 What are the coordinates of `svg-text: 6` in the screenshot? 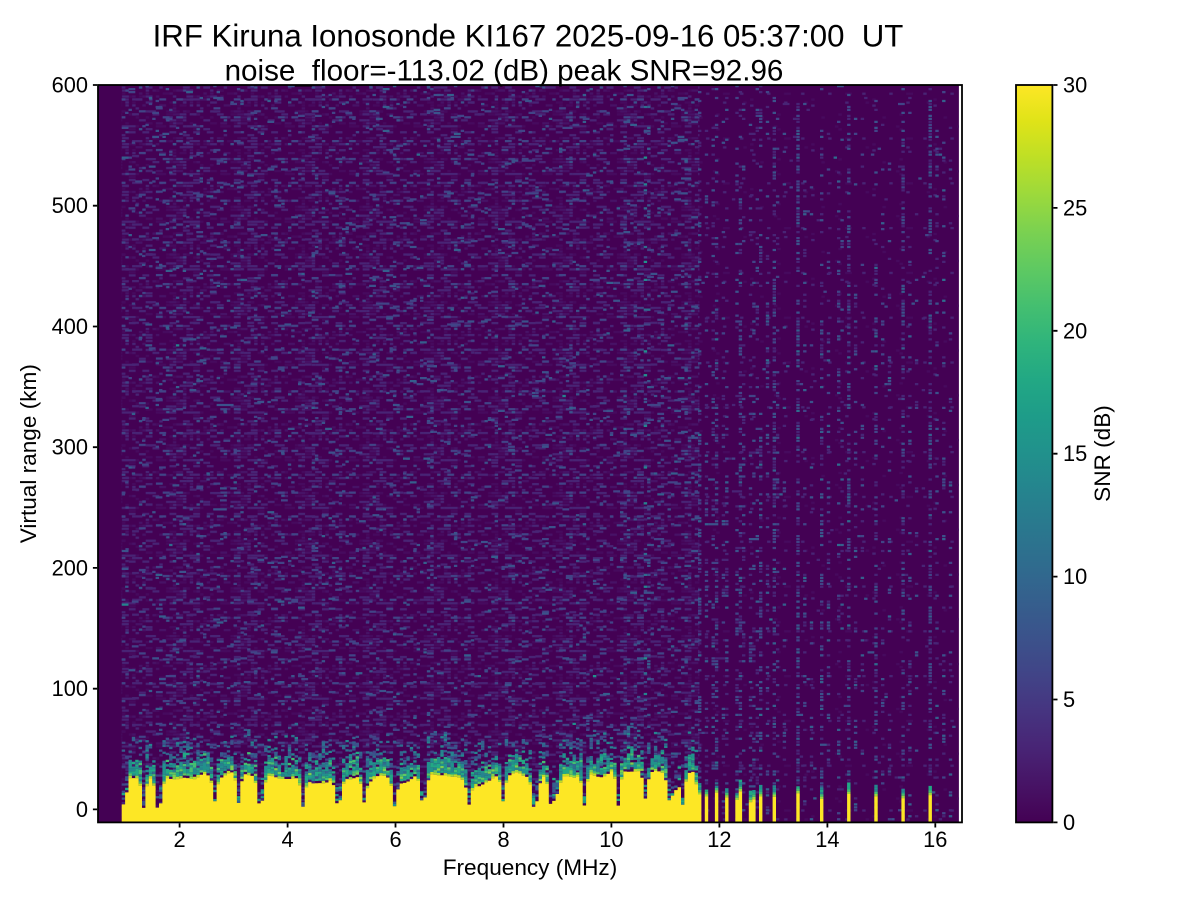 It's located at (395, 839).